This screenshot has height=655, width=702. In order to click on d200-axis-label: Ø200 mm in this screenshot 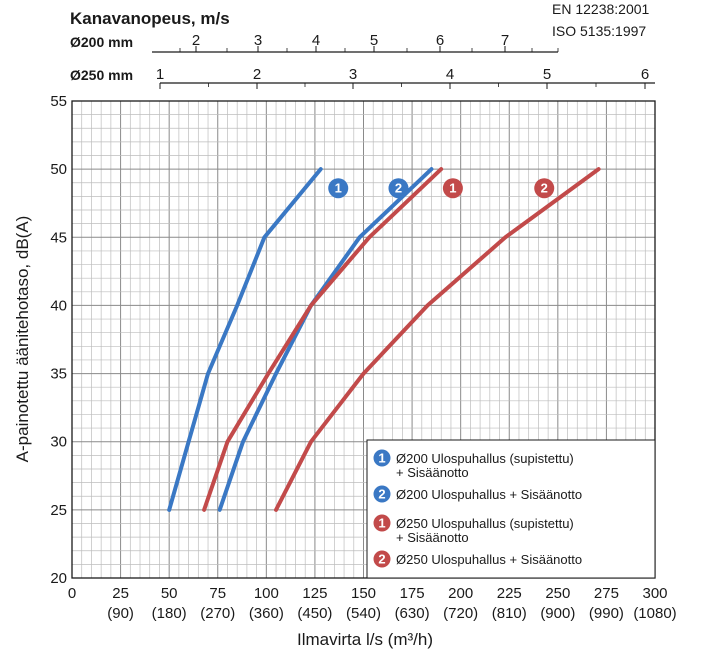, I will do `click(101, 42)`.